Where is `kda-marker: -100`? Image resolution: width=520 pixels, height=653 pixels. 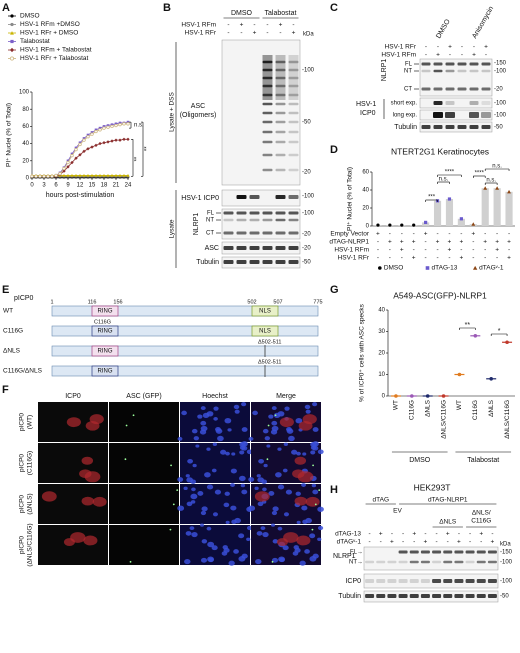
kda-marker: -100 is located at coordinates (500, 72).